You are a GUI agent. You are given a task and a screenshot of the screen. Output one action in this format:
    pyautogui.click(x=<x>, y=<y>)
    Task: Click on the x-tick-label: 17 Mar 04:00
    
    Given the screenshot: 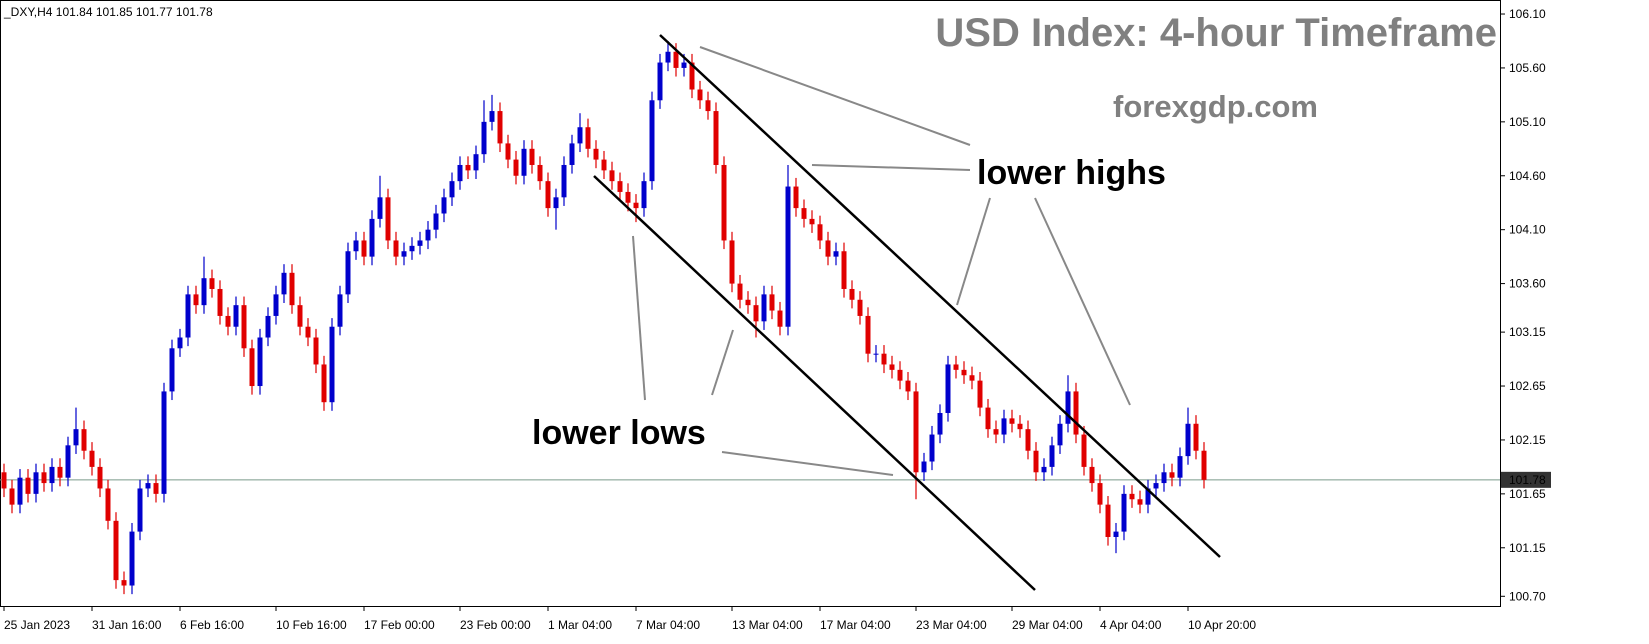 What is the action you would take?
    pyautogui.click(x=855, y=625)
    